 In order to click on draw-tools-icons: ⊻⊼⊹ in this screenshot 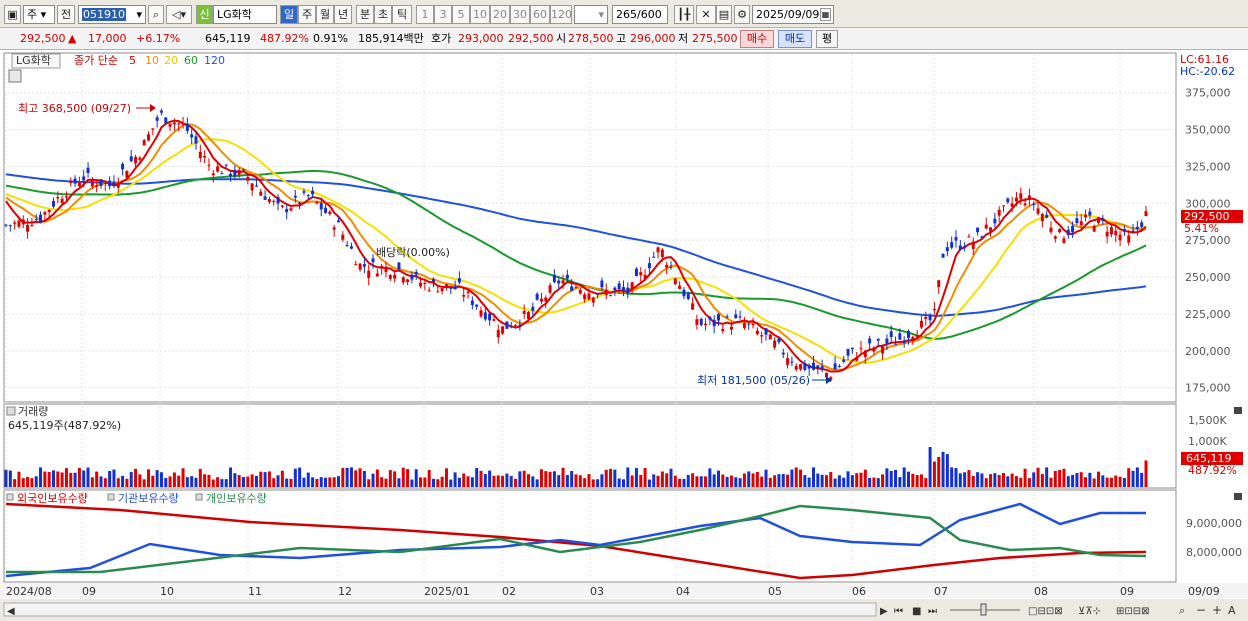, I will do `click(1089, 611)`.